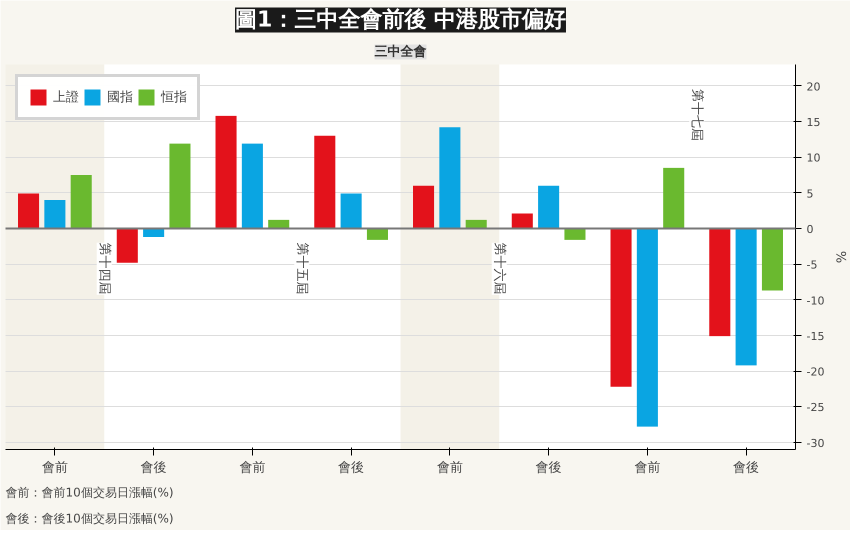 This screenshot has width=860, height=540. I want to click on annotation: 第十四屆, so click(104, 268).